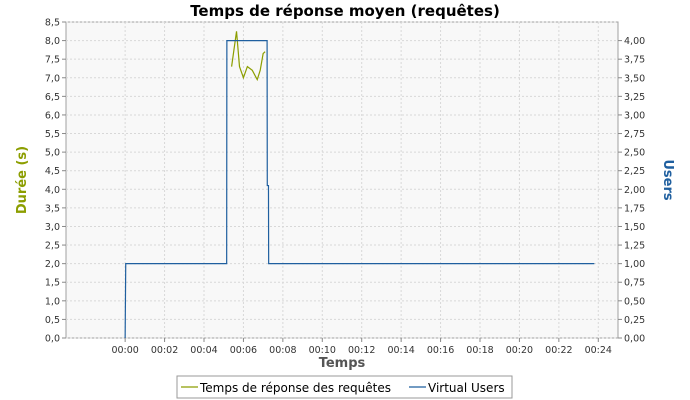 Image resolution: width=690 pixels, height=400 pixels. Describe the element at coordinates (52, 171) in the screenshot. I see `left-tick-label: 4,5` at that location.